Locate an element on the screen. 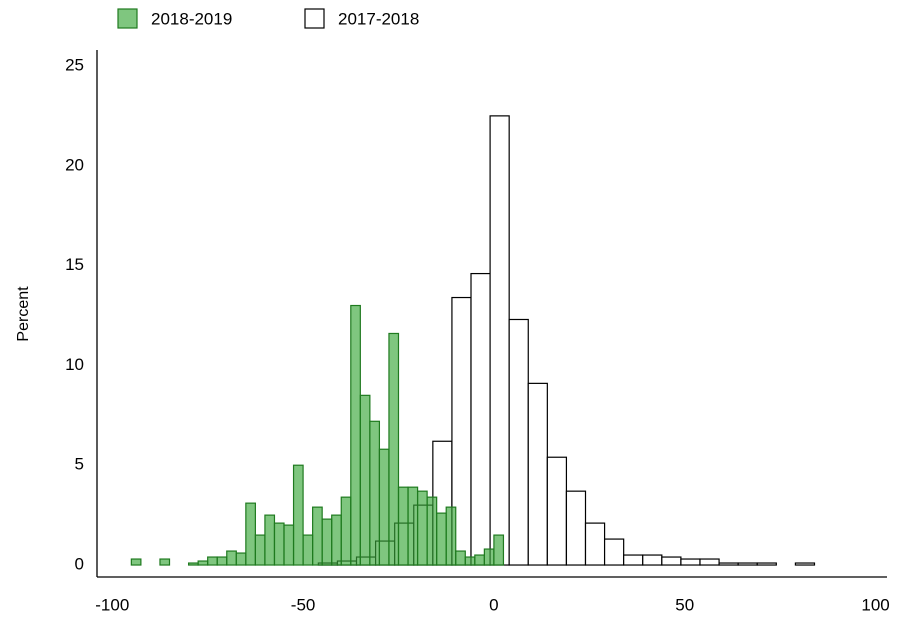  legend-label: 2017-2018 is located at coordinates (378, 18).